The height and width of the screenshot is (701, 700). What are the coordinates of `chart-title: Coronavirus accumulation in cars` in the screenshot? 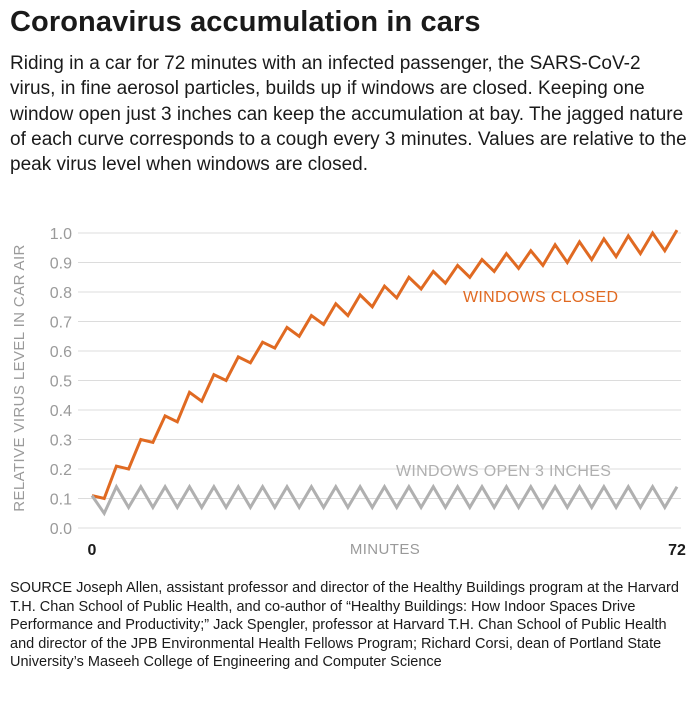 It's located at (245, 22).